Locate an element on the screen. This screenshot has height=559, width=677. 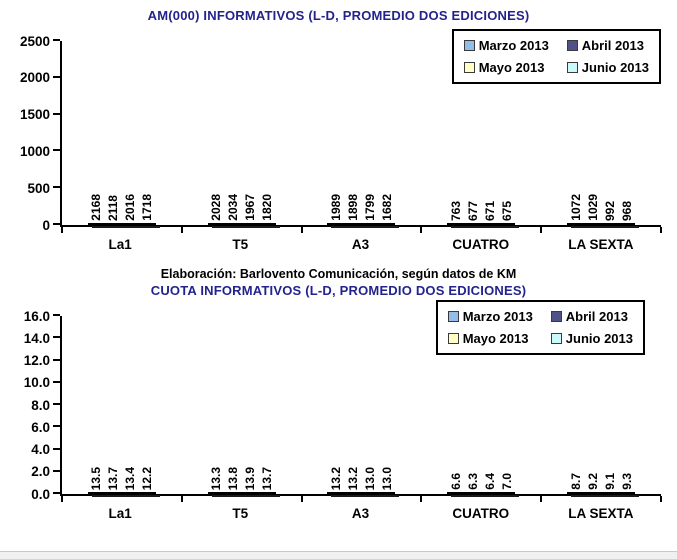
y-axis-label: 10.0 is located at coordinates (36, 382).